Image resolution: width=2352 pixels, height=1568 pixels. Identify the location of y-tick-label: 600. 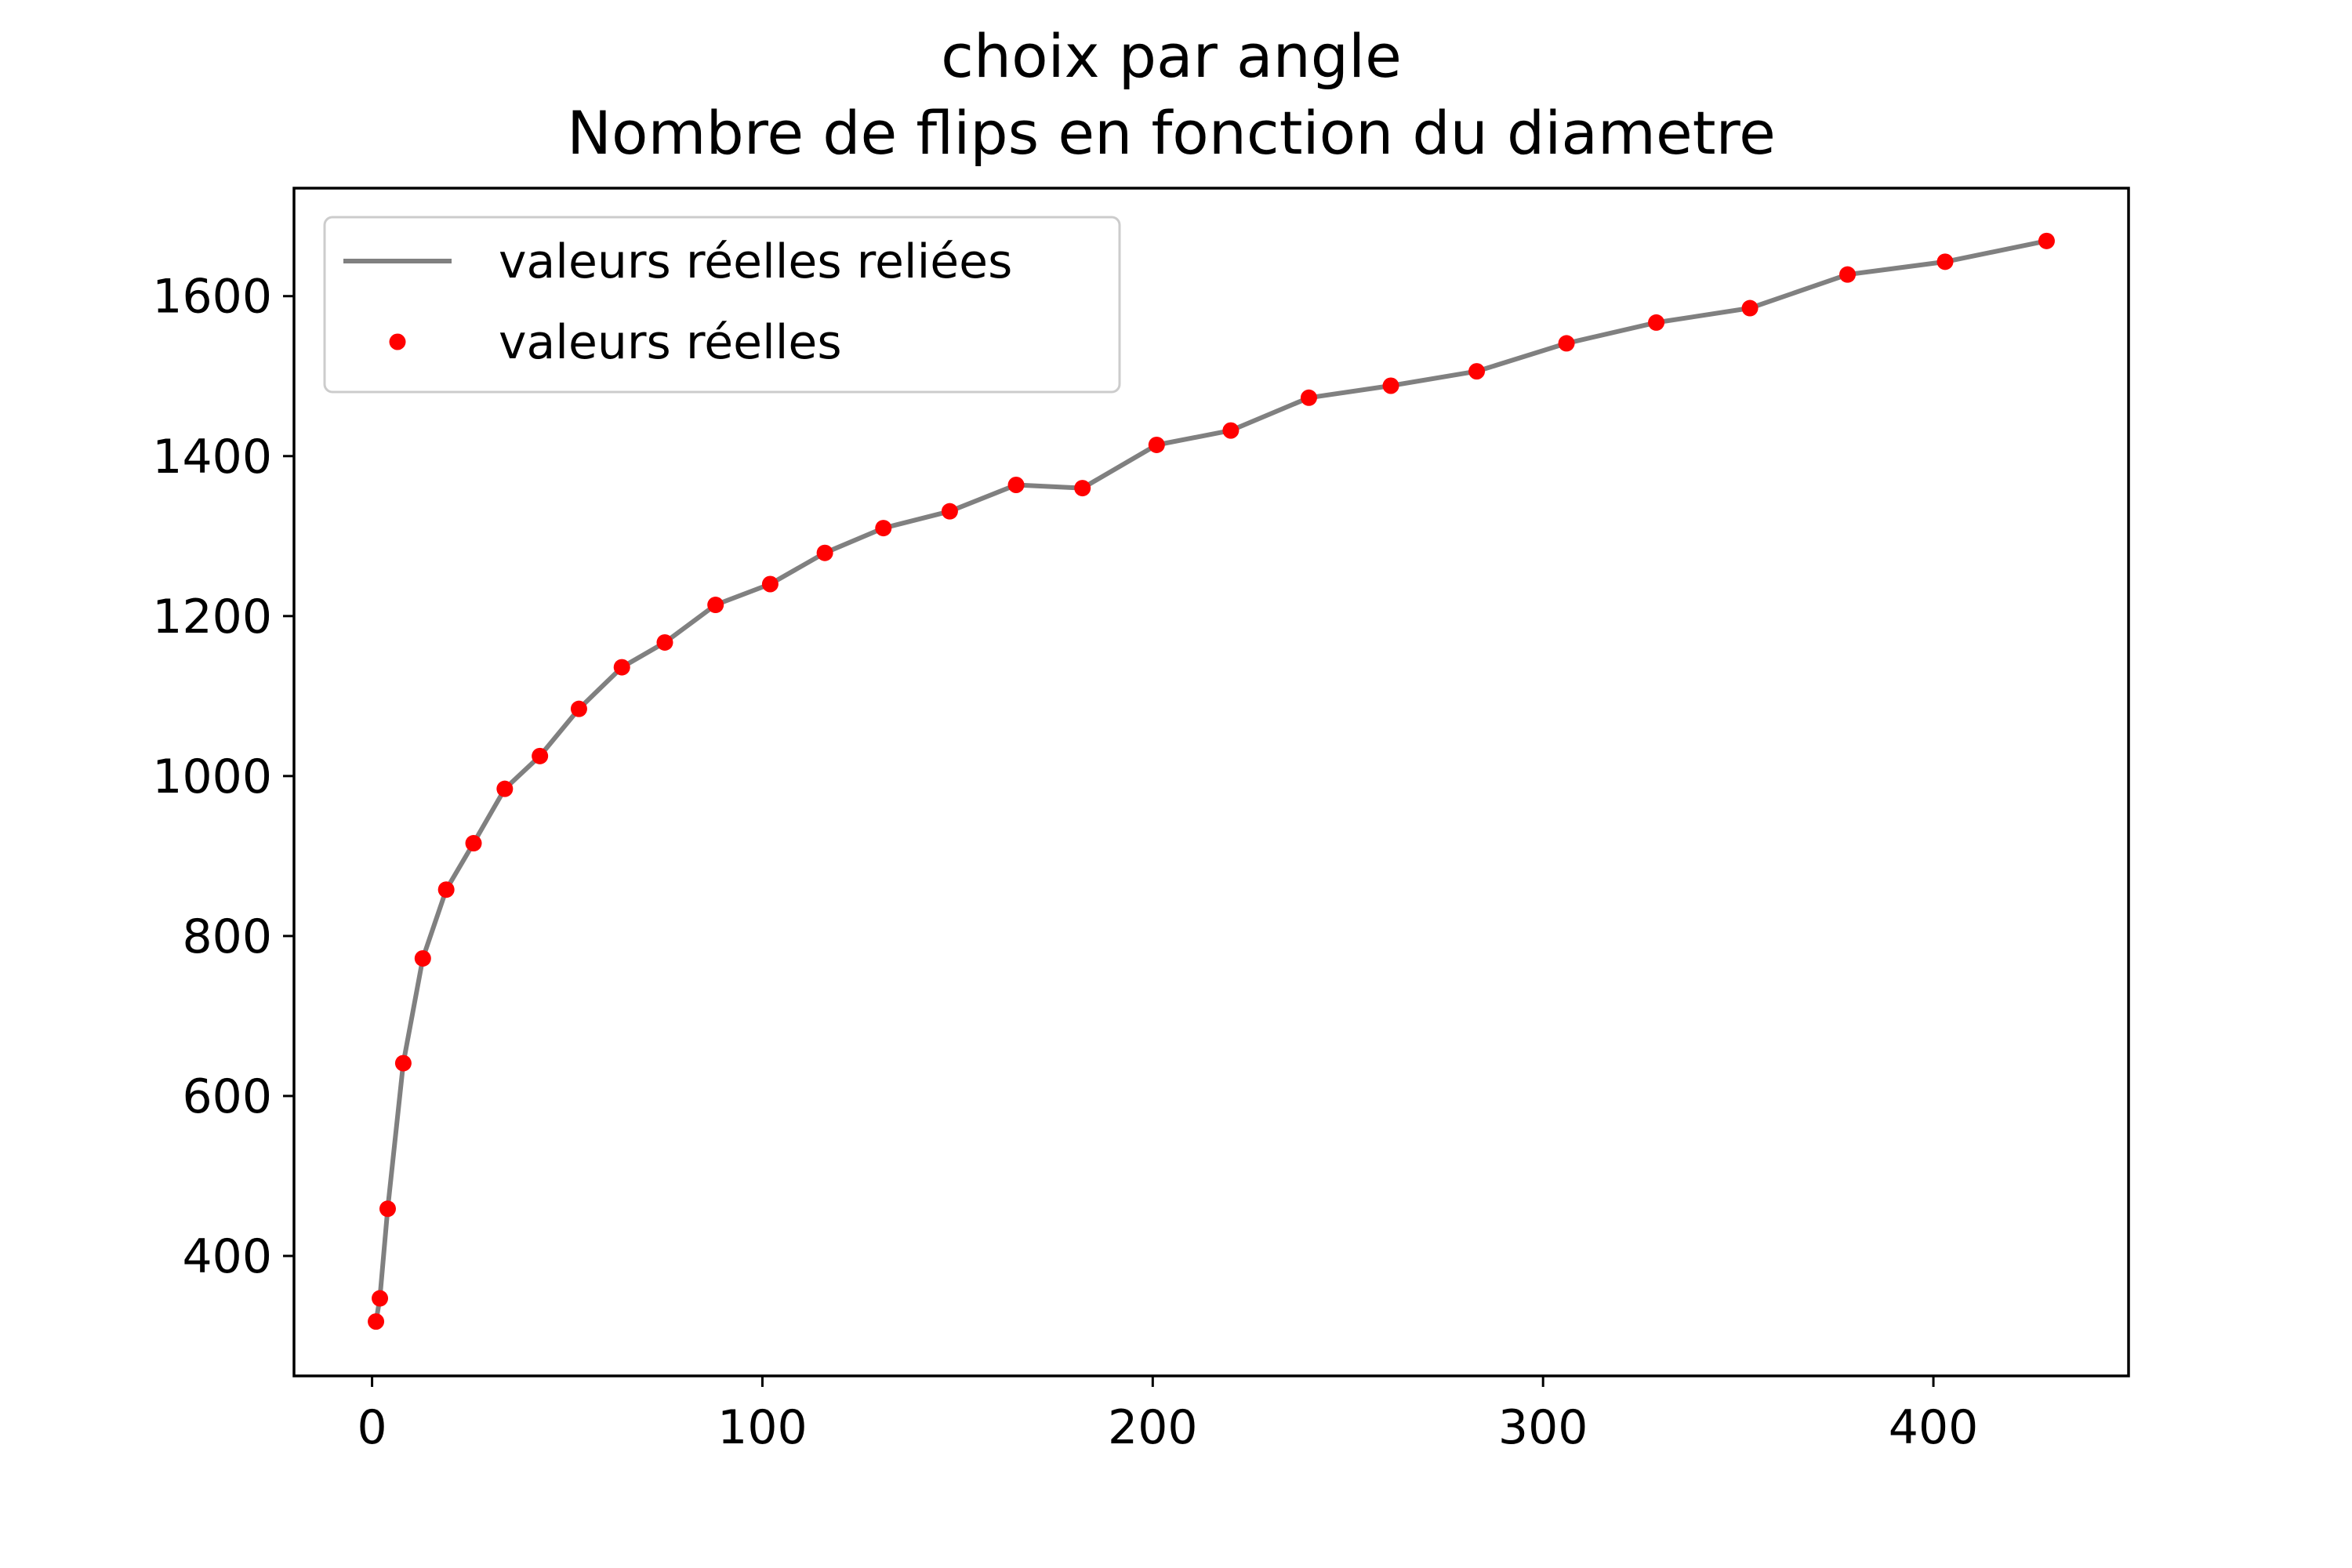
(227, 1096).